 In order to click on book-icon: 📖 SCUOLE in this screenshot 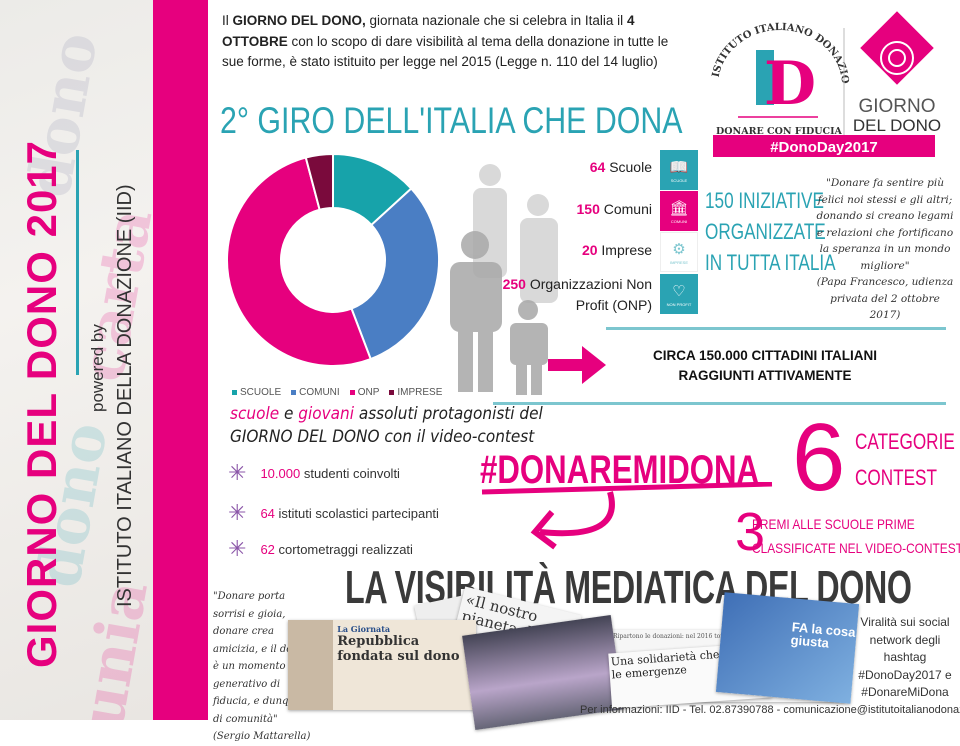, I will do `click(679, 170)`.